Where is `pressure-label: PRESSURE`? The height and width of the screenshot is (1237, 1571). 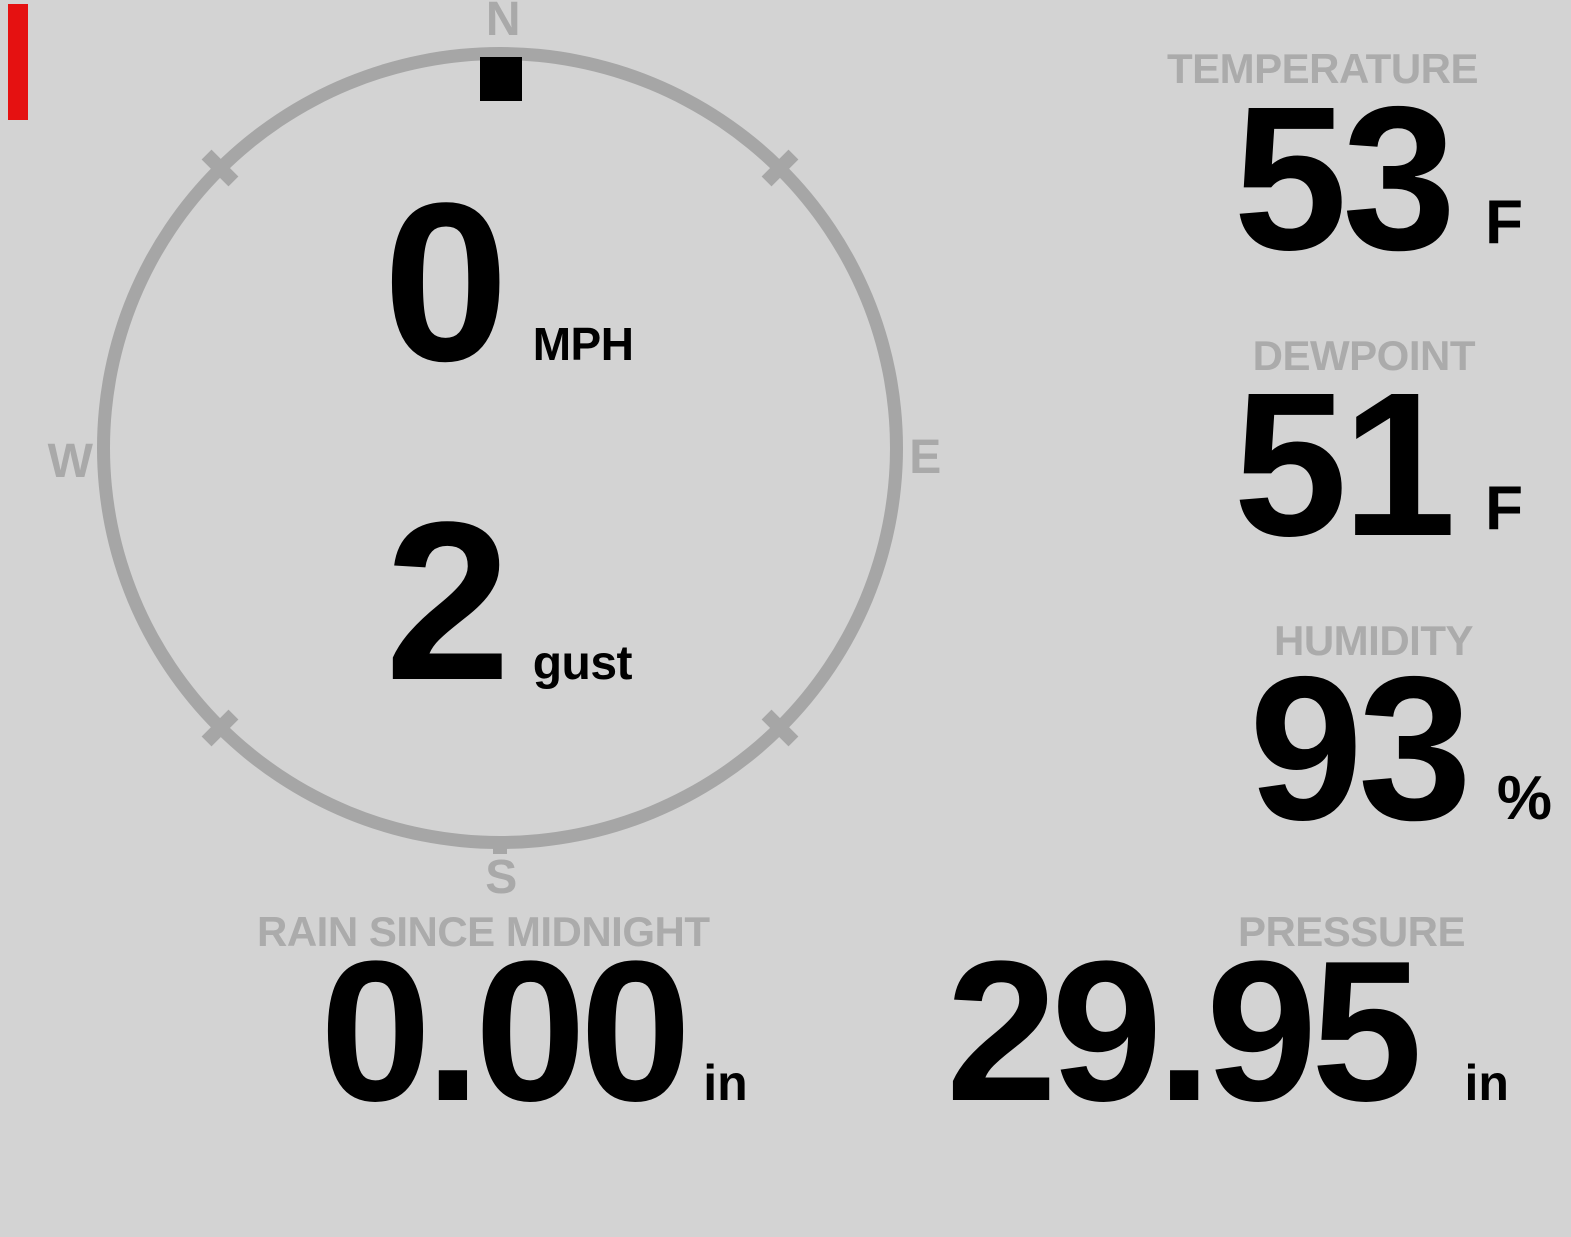 pressure-label: PRESSURE is located at coordinates (1351, 931).